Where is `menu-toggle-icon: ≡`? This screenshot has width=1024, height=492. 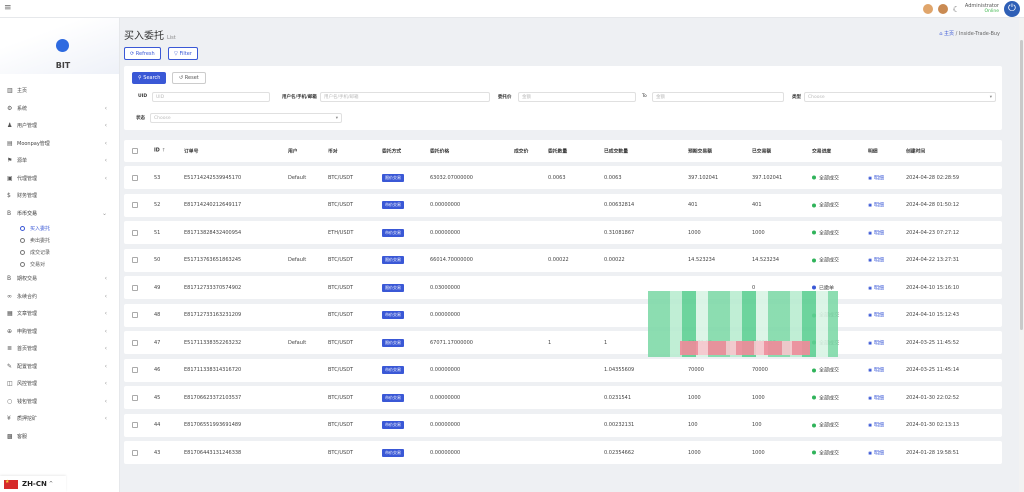 menu-toggle-icon: ≡ is located at coordinates (8, 8).